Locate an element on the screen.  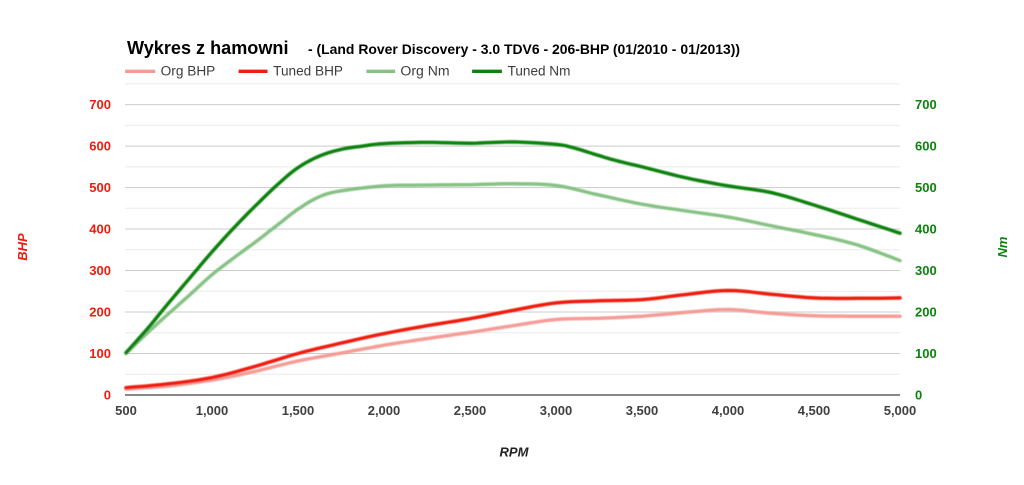
svg-text: 2,000 is located at coordinates (384, 410).